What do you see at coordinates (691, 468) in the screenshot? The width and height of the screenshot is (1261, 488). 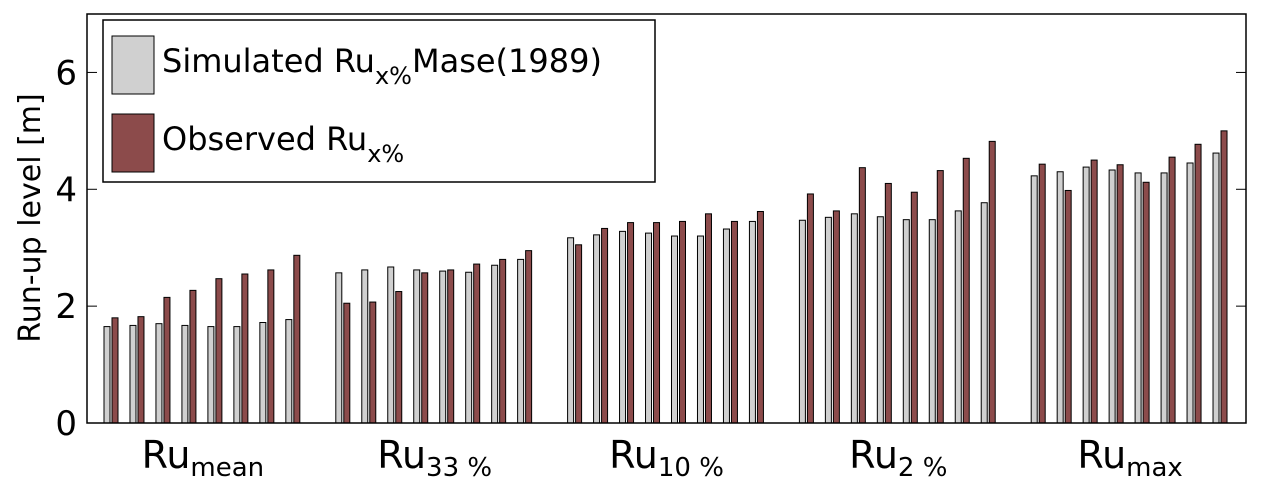 I see `category-sub: 10 %` at bounding box center [691, 468].